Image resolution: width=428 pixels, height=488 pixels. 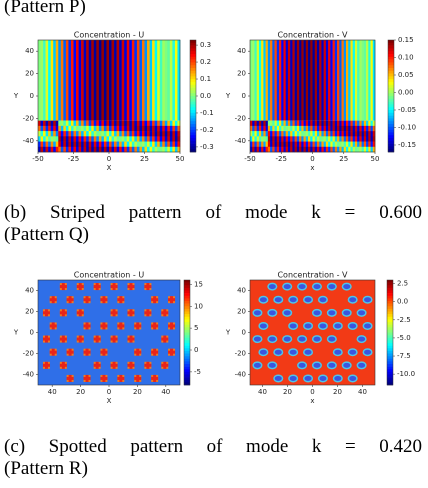 I want to click on colorbar-tick-label: -0.15, so click(x=407, y=145).